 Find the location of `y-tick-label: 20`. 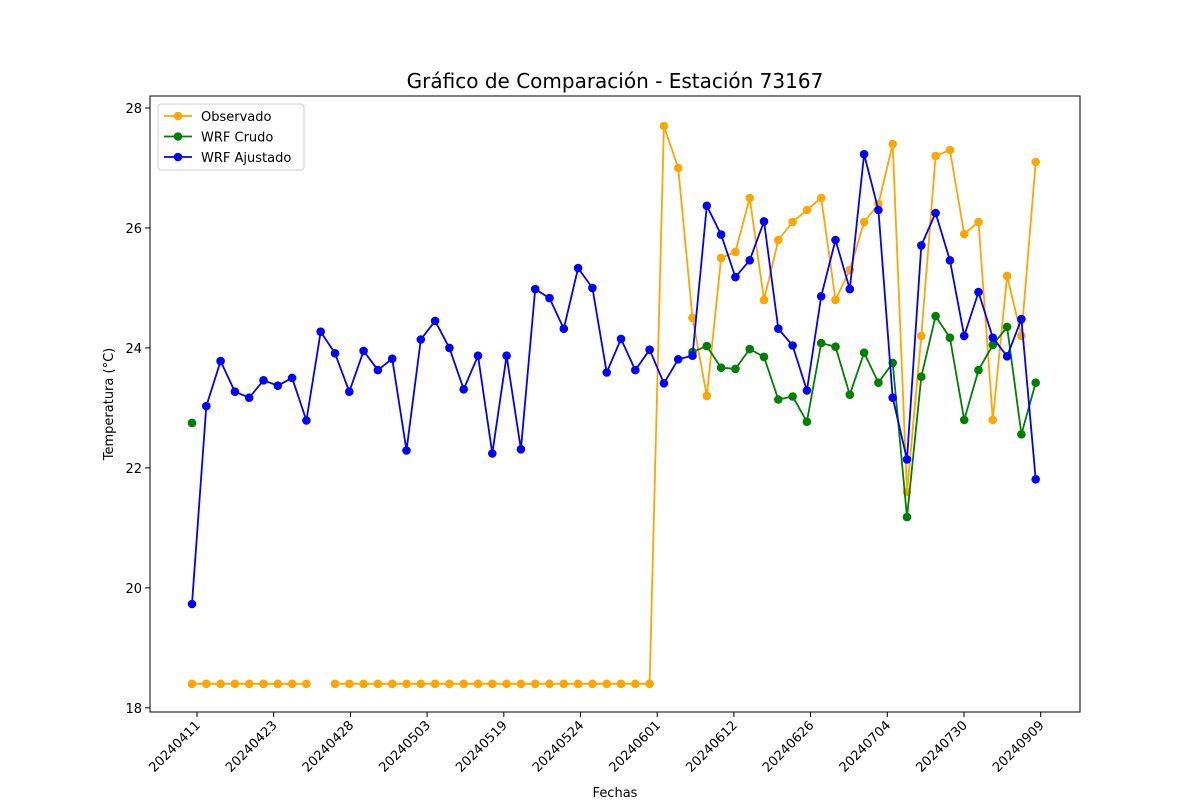

y-tick-label: 20 is located at coordinates (133, 589).